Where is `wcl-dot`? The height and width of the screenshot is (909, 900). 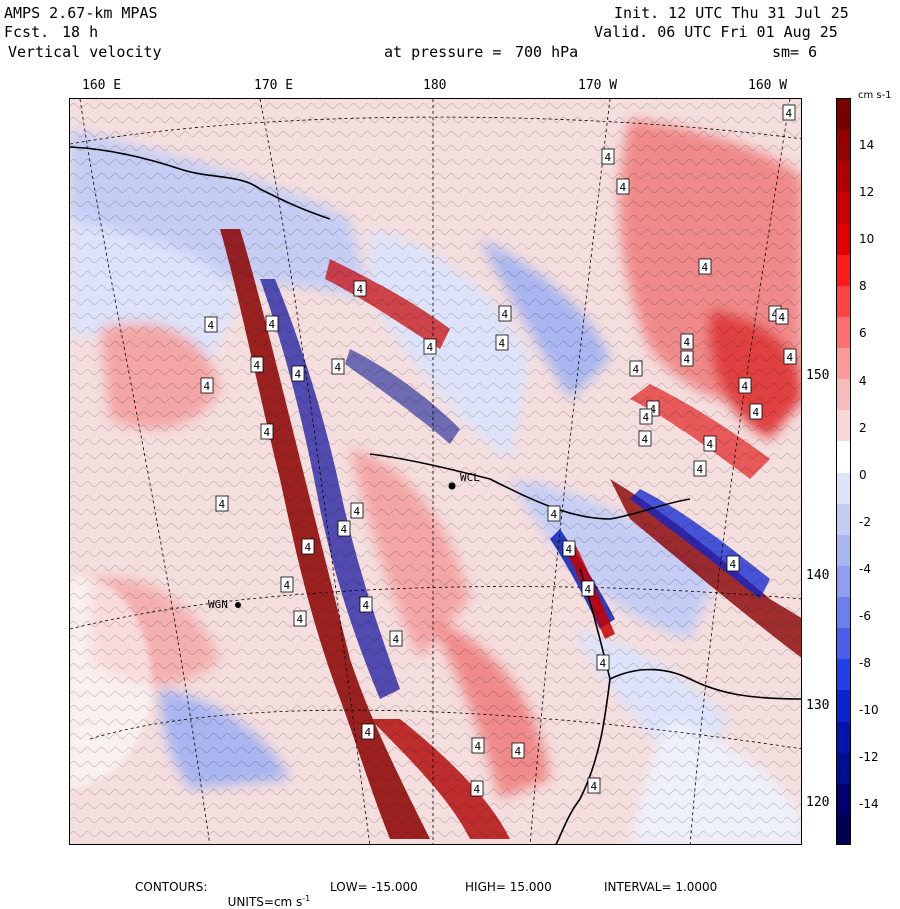
wcl-dot is located at coordinates (452, 486).